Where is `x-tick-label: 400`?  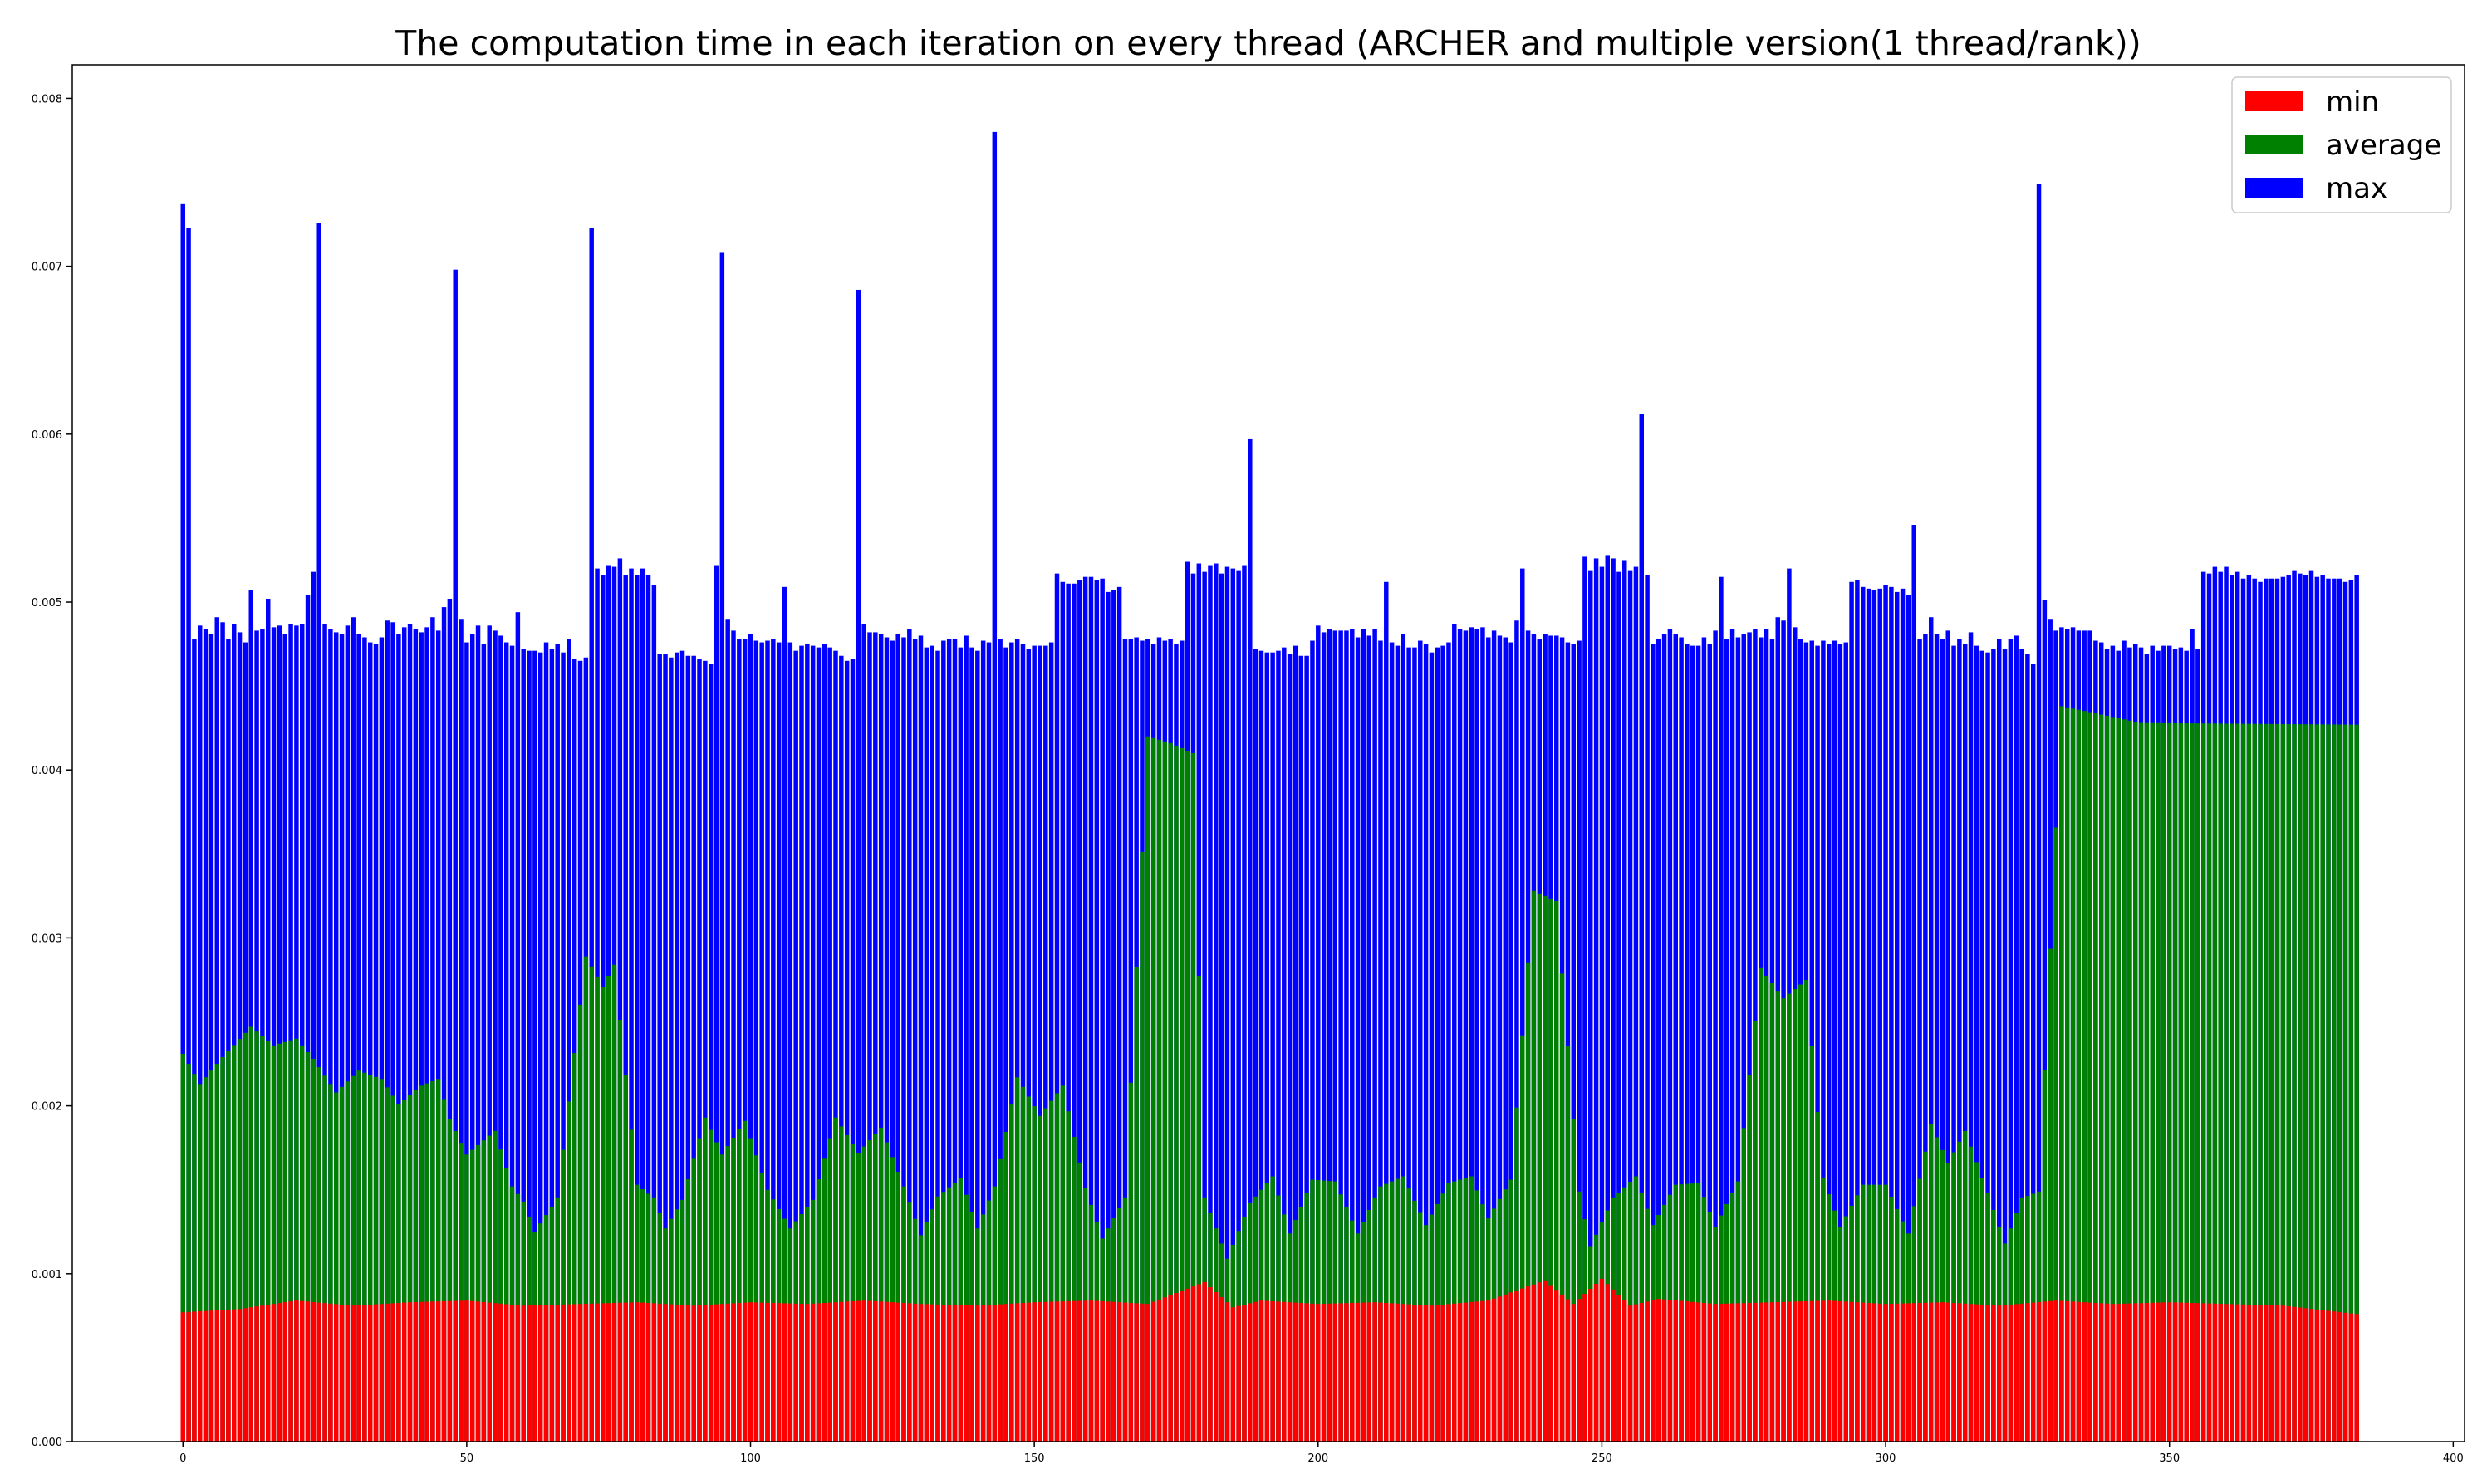 x-tick-label: 400 is located at coordinates (2453, 1458).